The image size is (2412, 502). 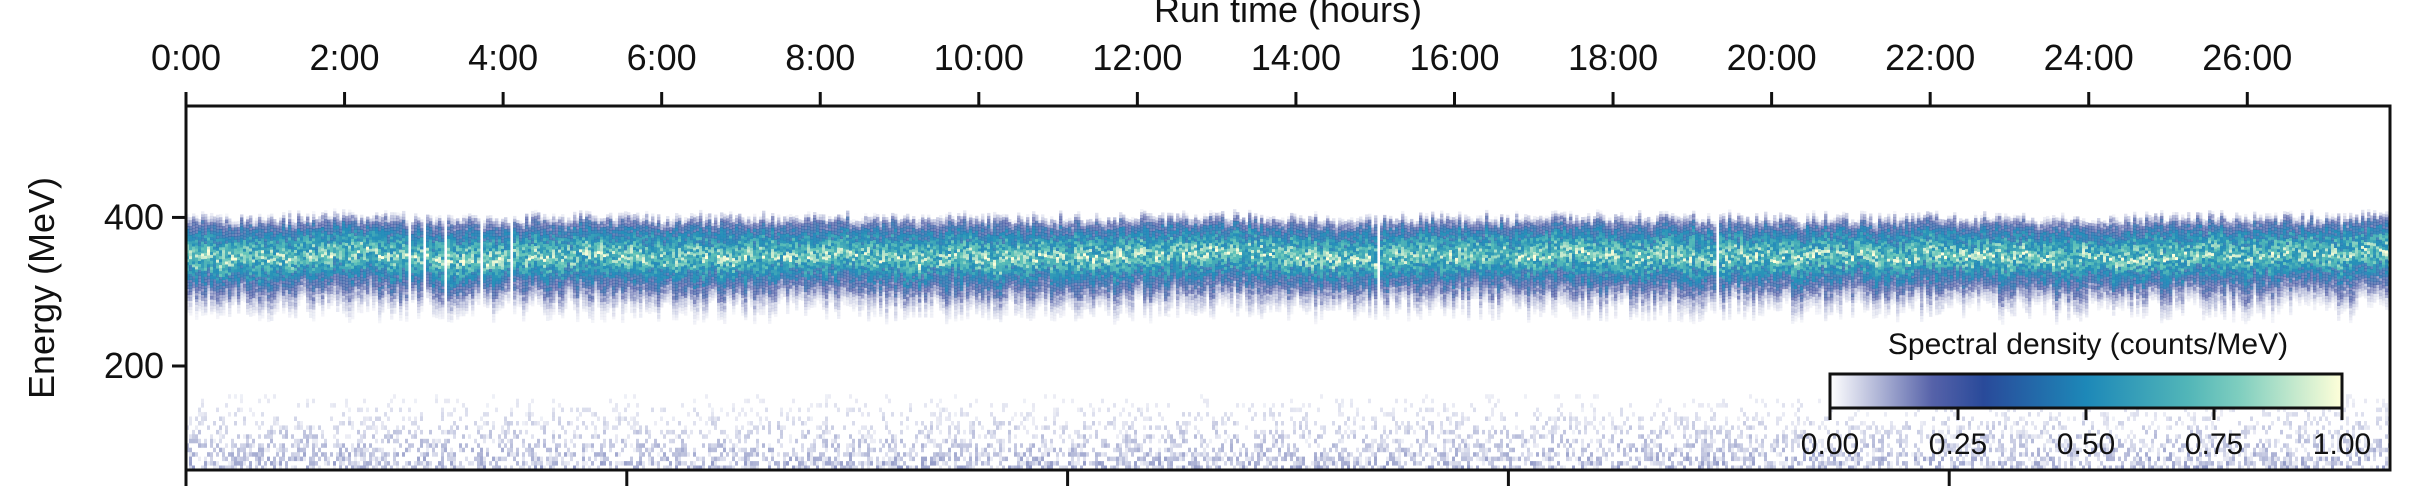 What do you see at coordinates (2086, 391) in the screenshot?
I see `colorbar-gradient-bar` at bounding box center [2086, 391].